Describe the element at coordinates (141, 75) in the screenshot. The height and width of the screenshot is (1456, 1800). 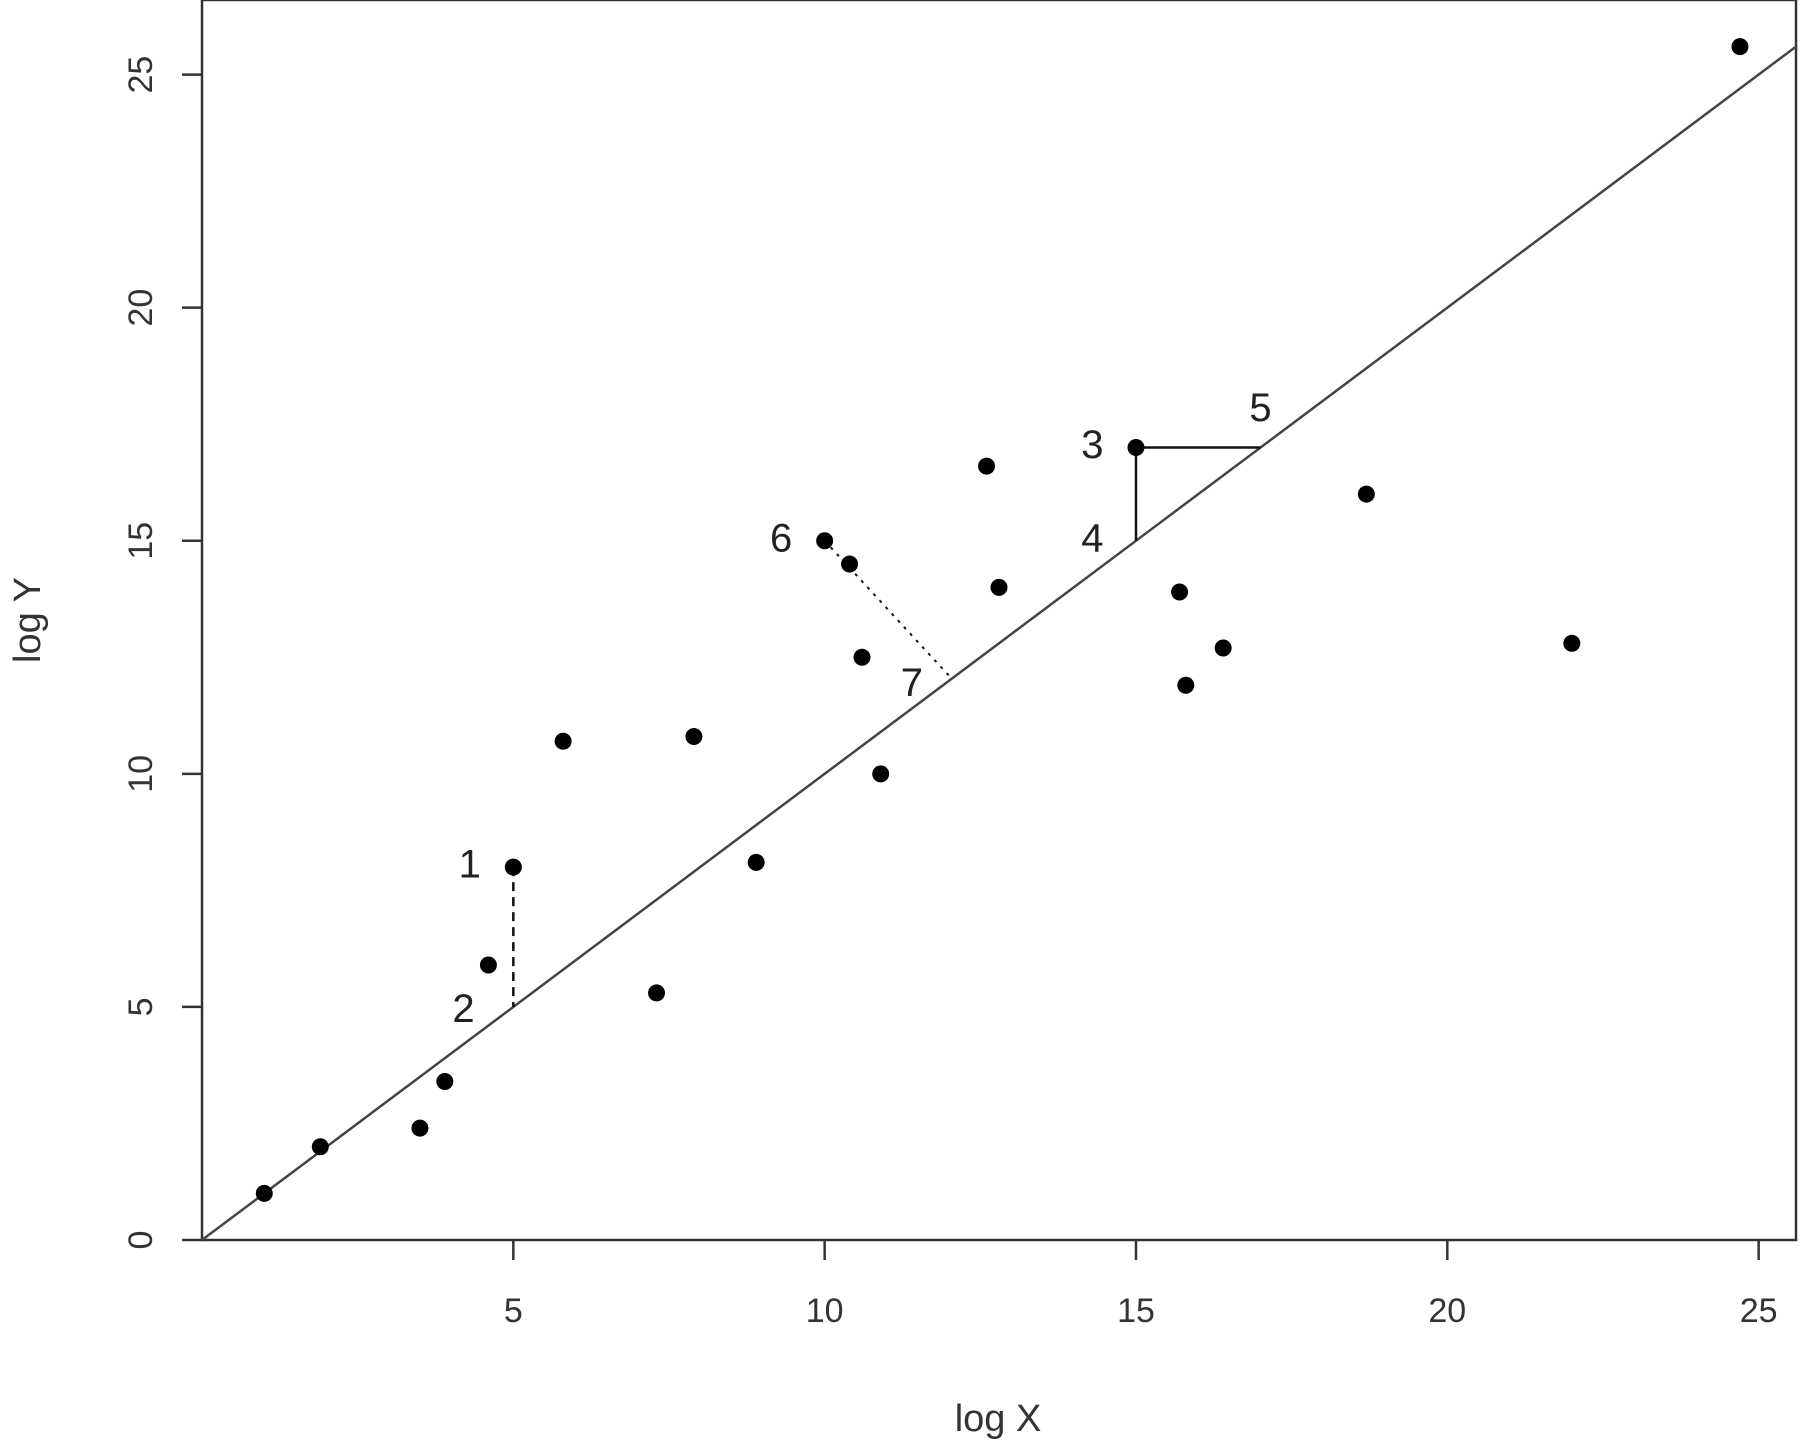
I see `y-tick-label: 25` at that location.